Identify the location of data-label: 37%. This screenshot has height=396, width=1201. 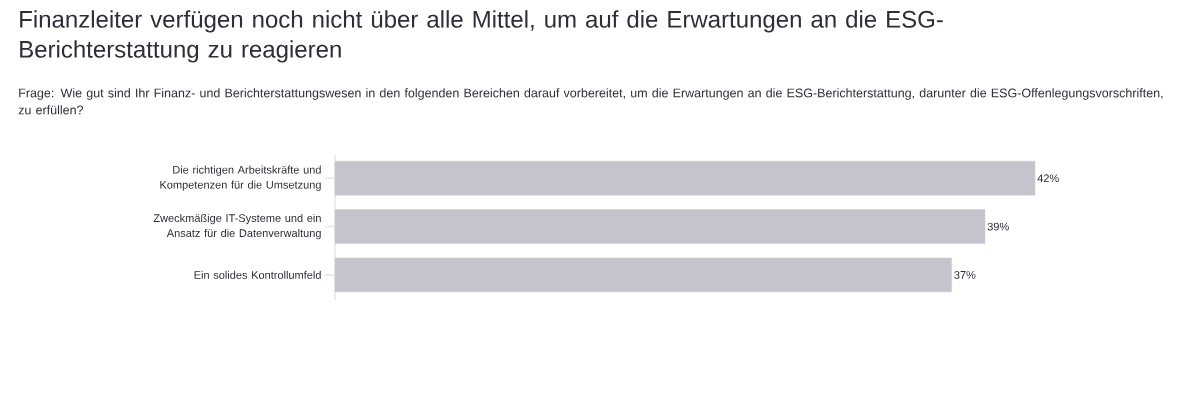
(965, 274).